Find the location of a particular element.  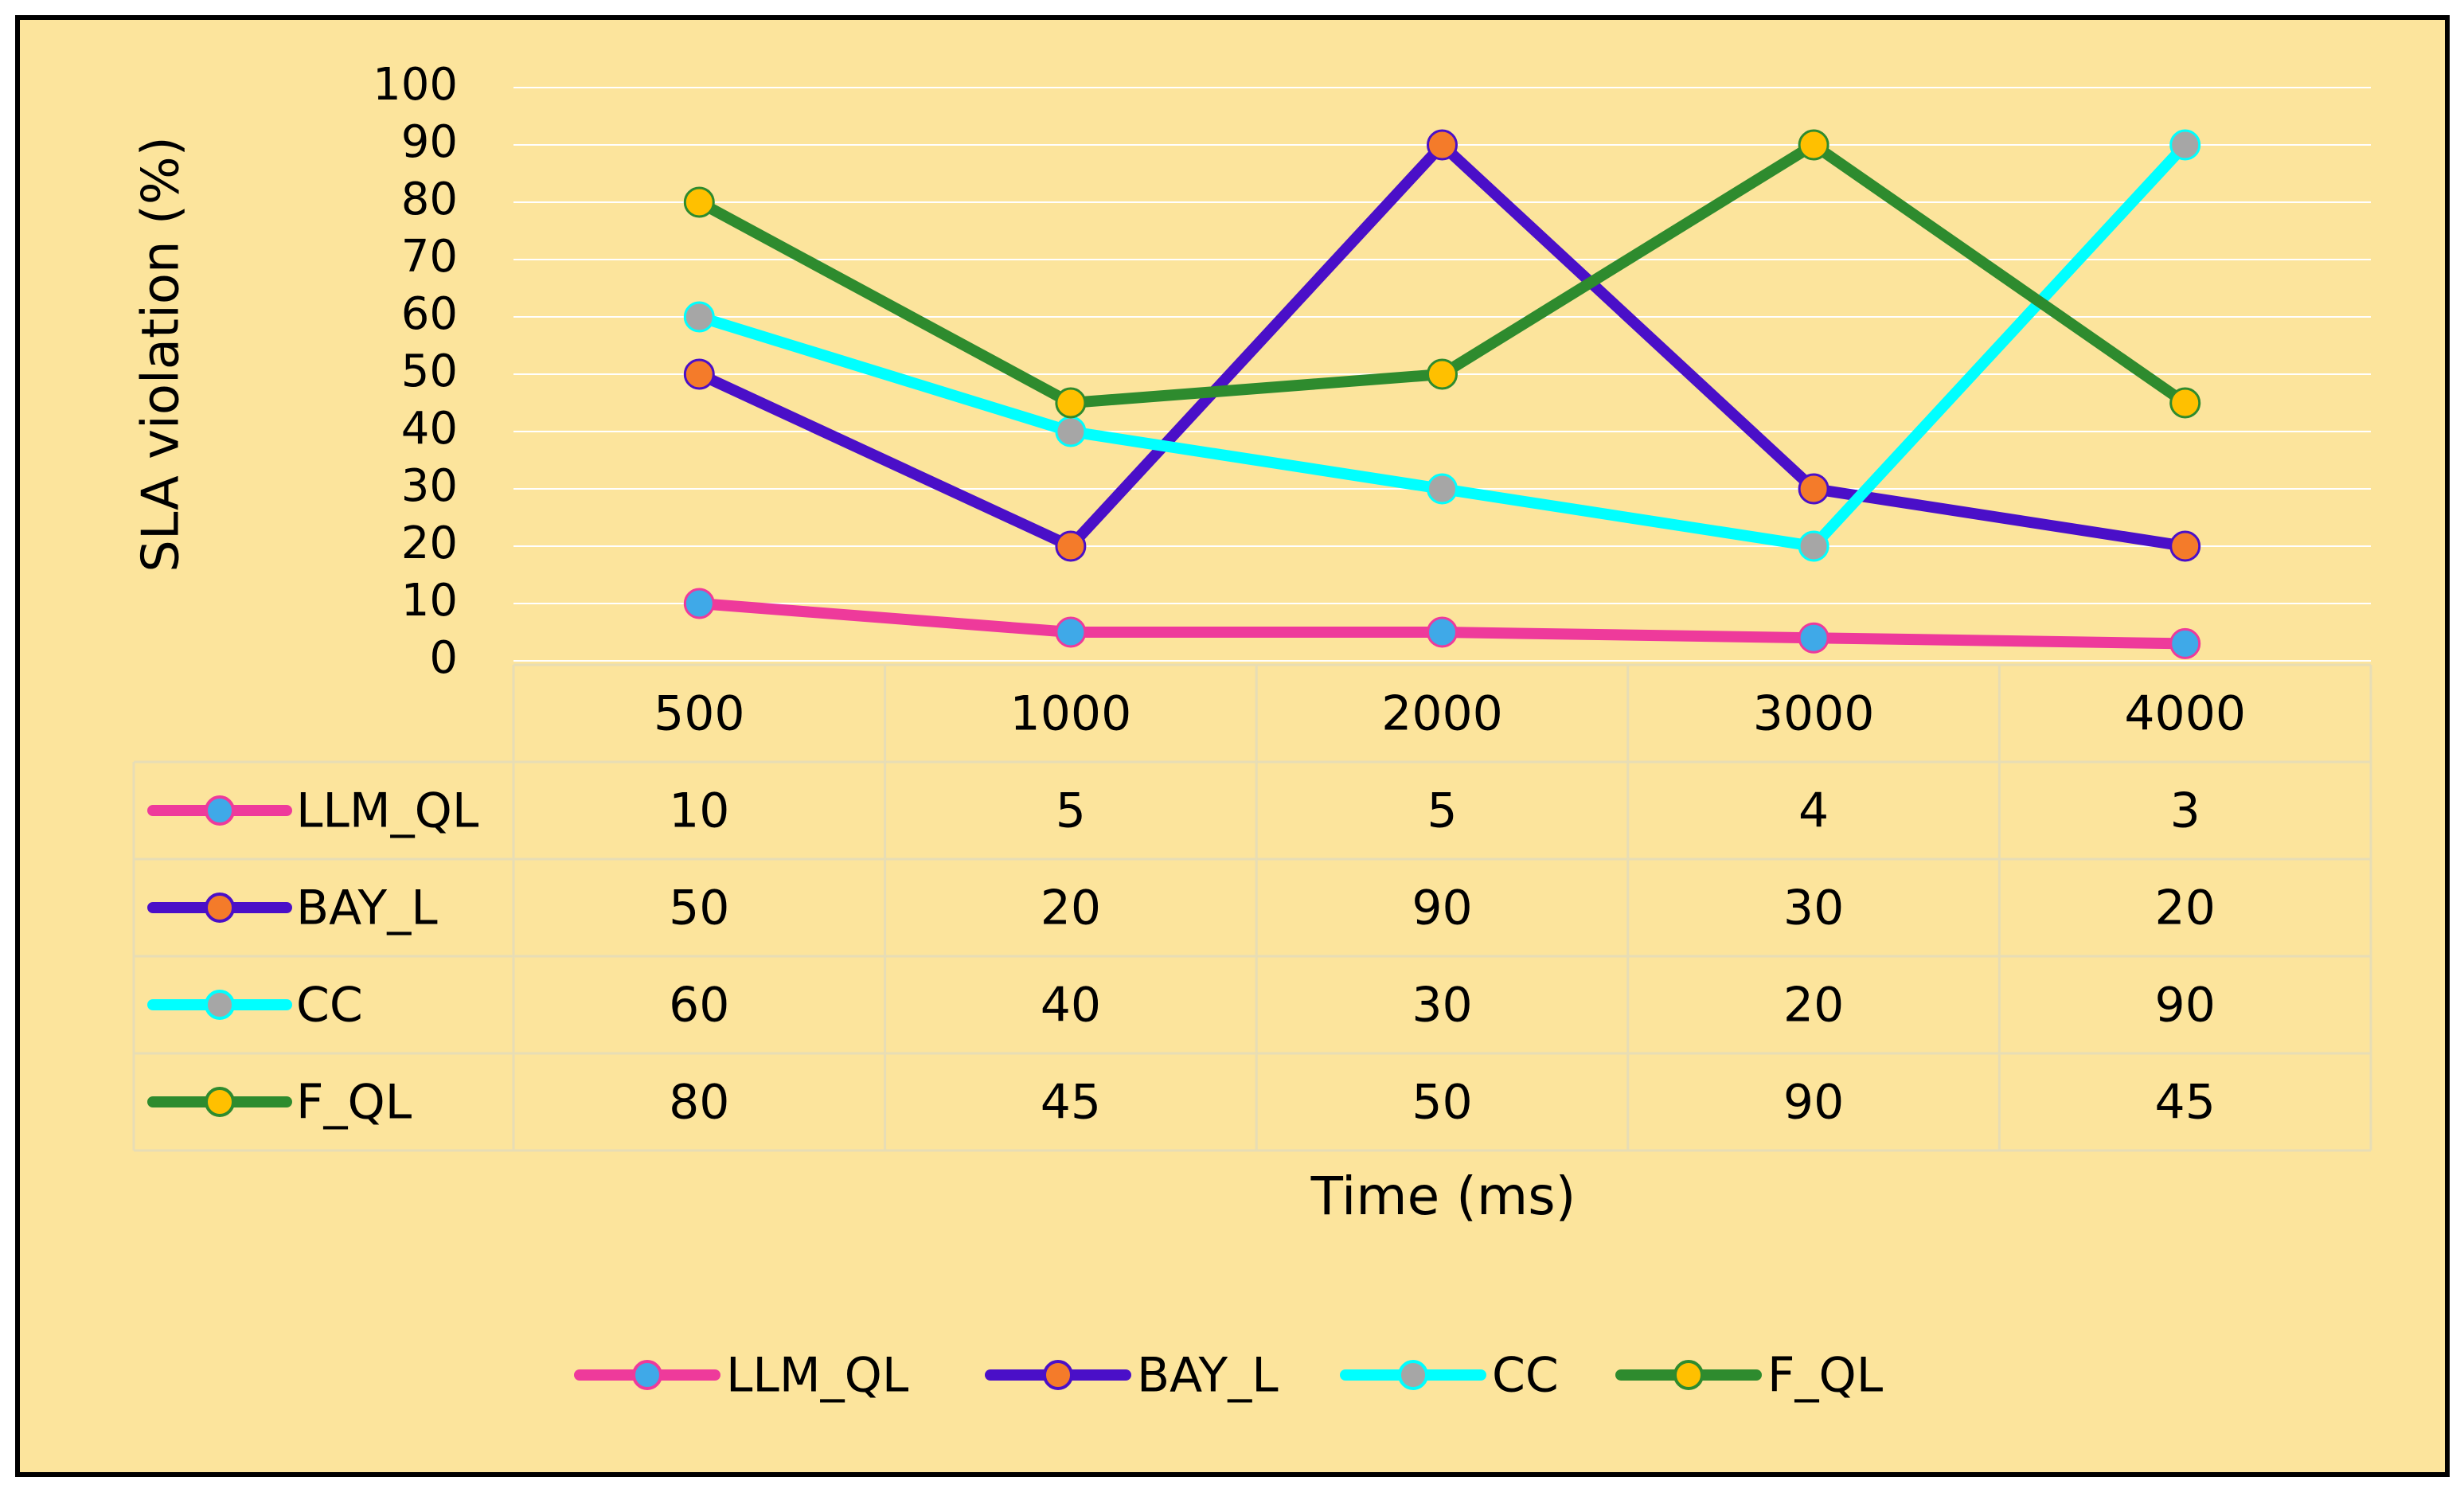

table-series-name: CC is located at coordinates (329, 1005).